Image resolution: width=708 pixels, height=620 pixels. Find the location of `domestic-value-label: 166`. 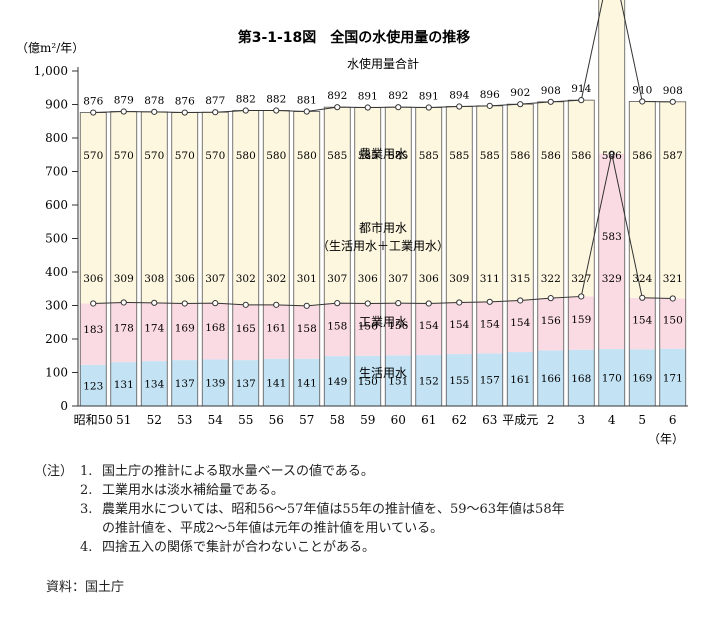

domestic-value-label: 166 is located at coordinates (551, 379).